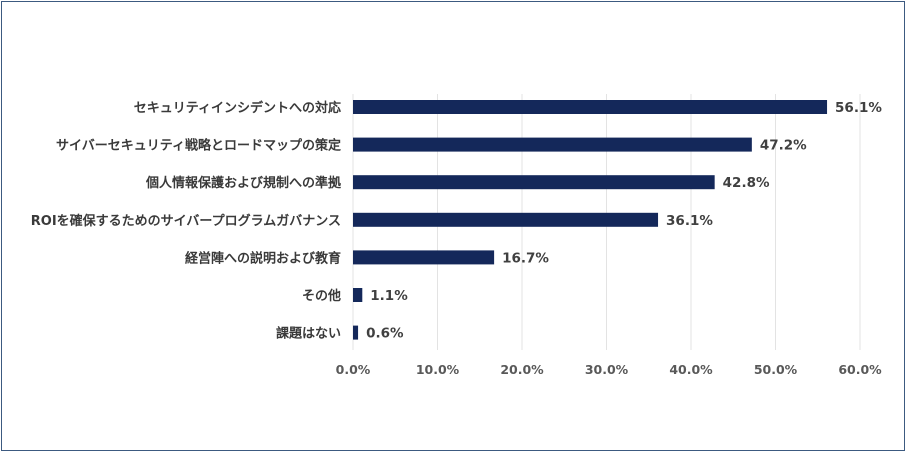 The width and height of the screenshot is (908, 454). What do you see at coordinates (353, 369) in the screenshot?
I see `x-tick-label: 0.0%` at bounding box center [353, 369].